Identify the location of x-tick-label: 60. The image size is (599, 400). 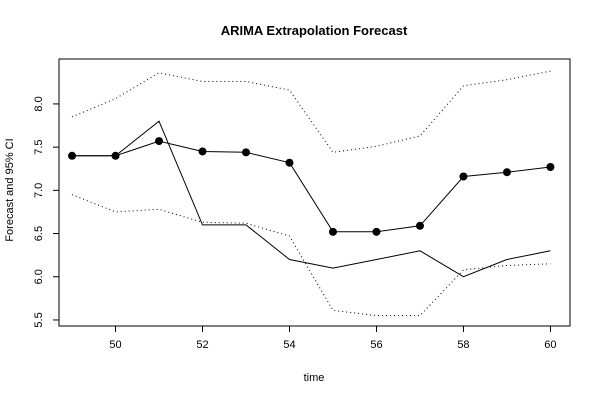
(550, 345).